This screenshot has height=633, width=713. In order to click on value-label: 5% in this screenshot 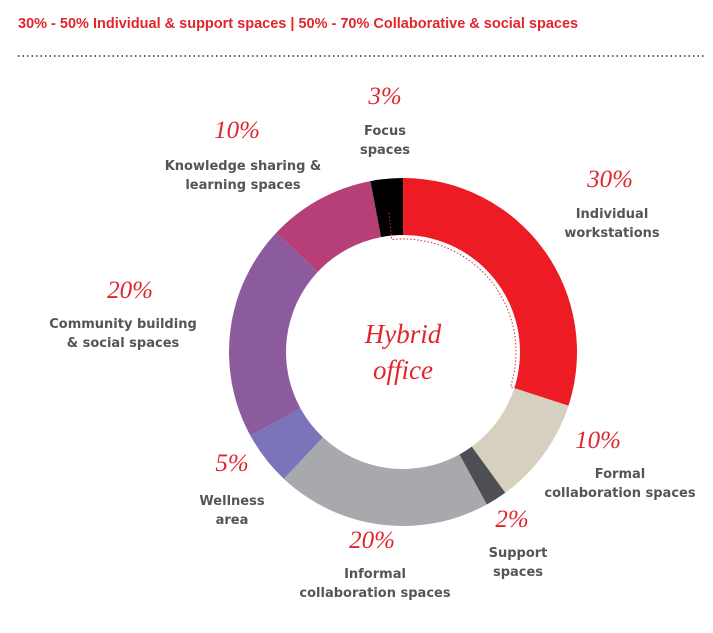, I will do `click(231, 463)`.